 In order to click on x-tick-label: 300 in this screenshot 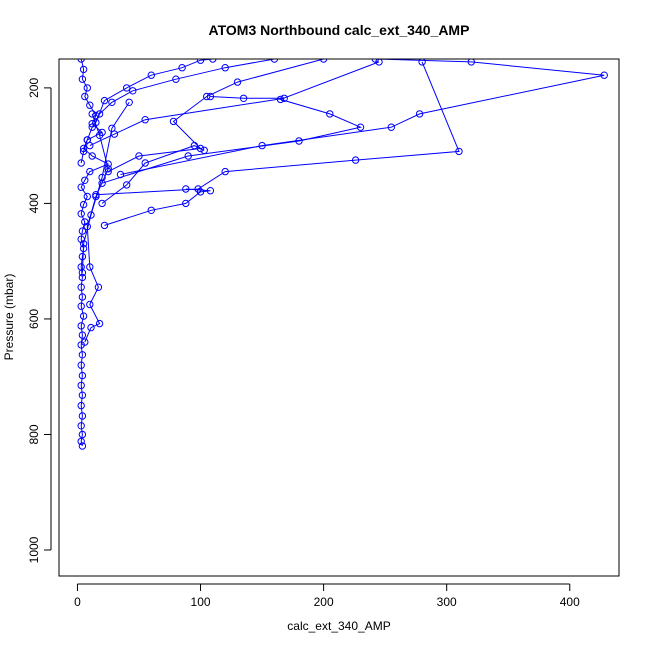, I will do `click(447, 602)`.